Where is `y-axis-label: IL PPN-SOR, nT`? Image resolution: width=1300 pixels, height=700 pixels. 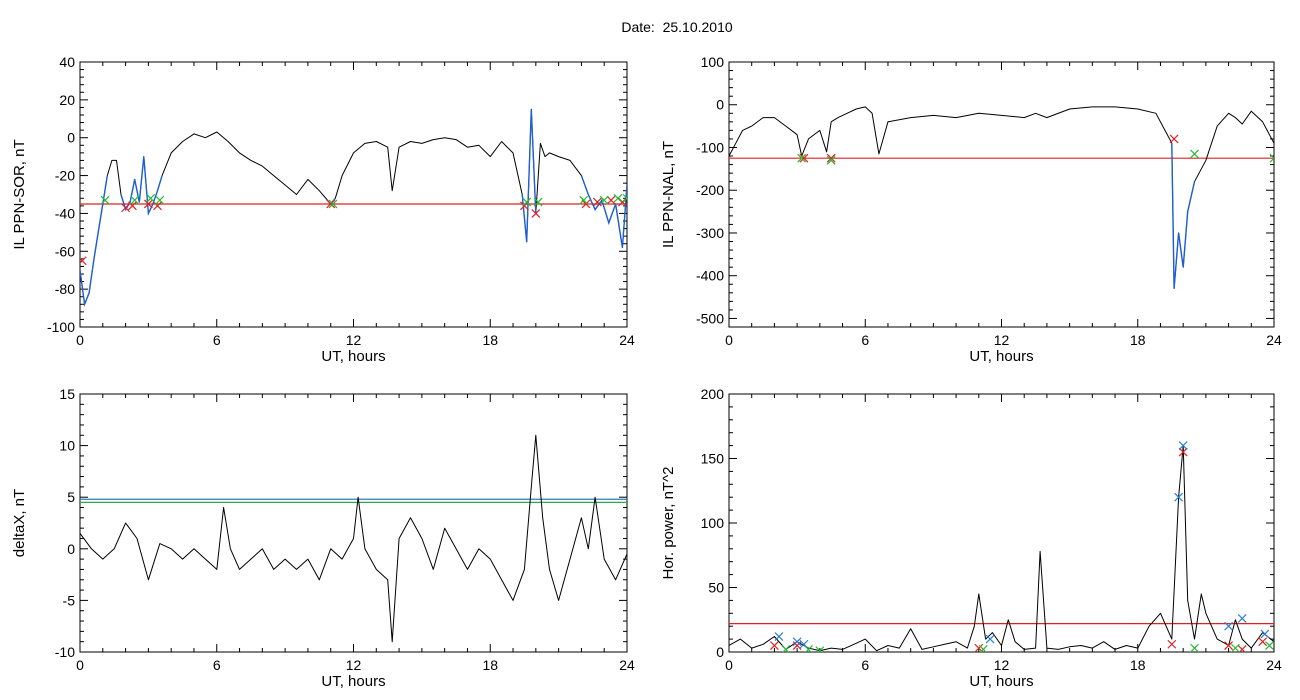
y-axis-label: IL PPN-SOR, nT is located at coordinates (19, 194).